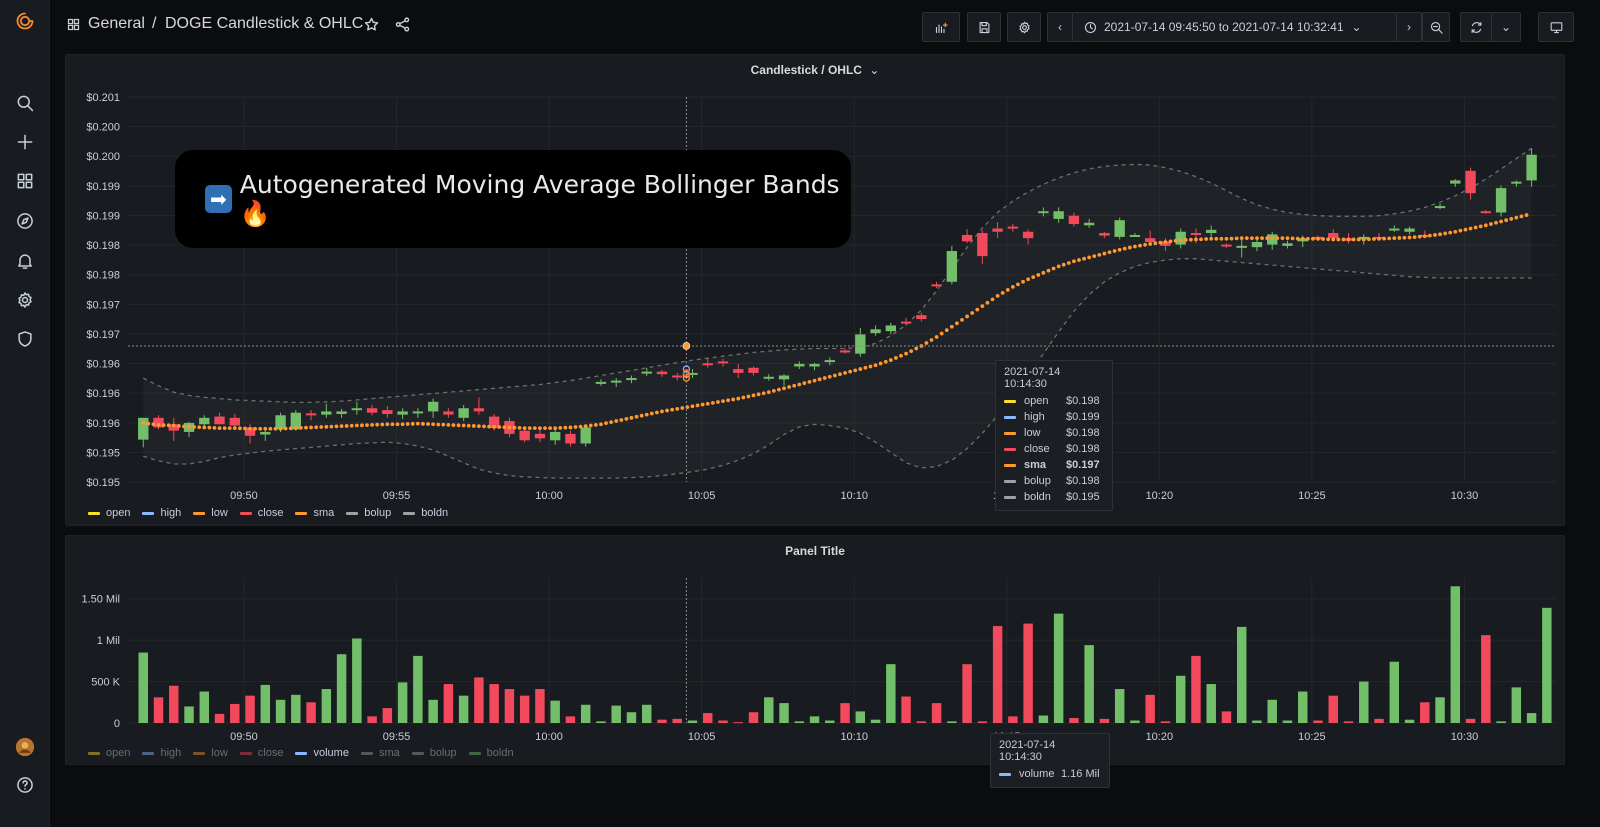 The height and width of the screenshot is (827, 1600). What do you see at coordinates (25, 785) in the screenshot?
I see `help-icon` at bounding box center [25, 785].